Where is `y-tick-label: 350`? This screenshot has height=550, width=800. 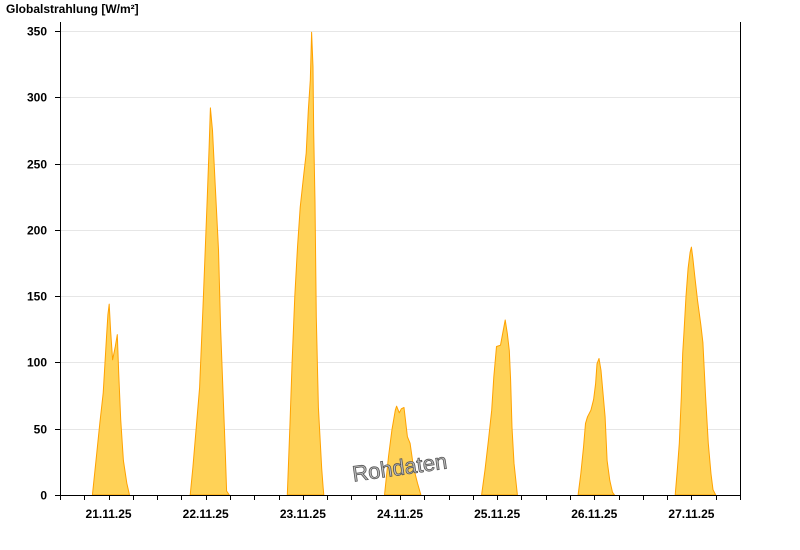
y-tick-label: 350 is located at coordinates (37, 32).